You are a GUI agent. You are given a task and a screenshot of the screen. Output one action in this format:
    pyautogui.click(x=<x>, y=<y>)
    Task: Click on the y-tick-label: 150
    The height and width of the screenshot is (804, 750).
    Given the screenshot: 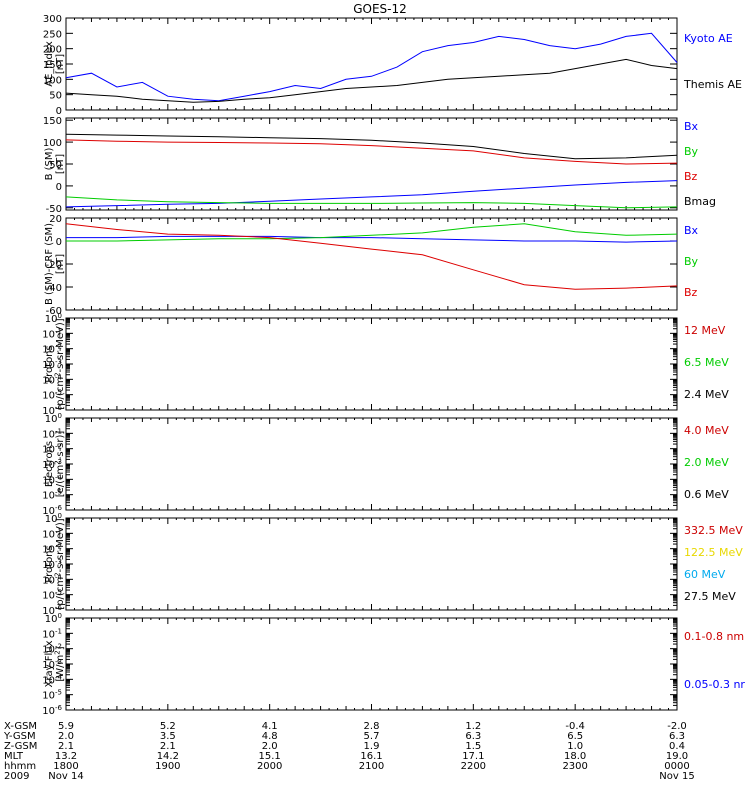 What is the action you would take?
    pyautogui.click(x=52, y=121)
    